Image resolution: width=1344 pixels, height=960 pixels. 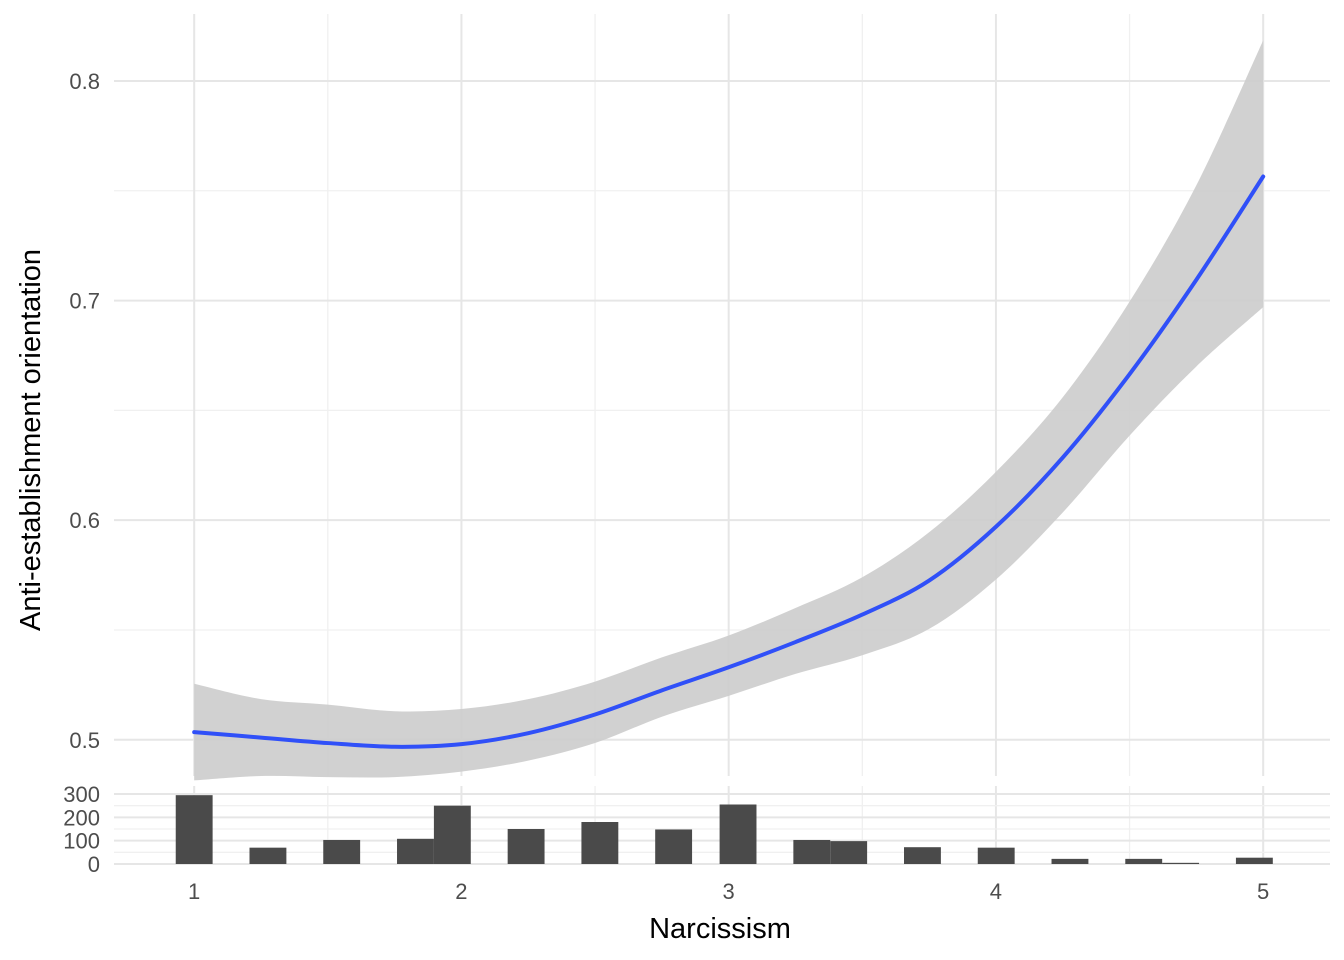 What do you see at coordinates (1263, 891) in the screenshot?
I see `x-tick-label: 5` at bounding box center [1263, 891].